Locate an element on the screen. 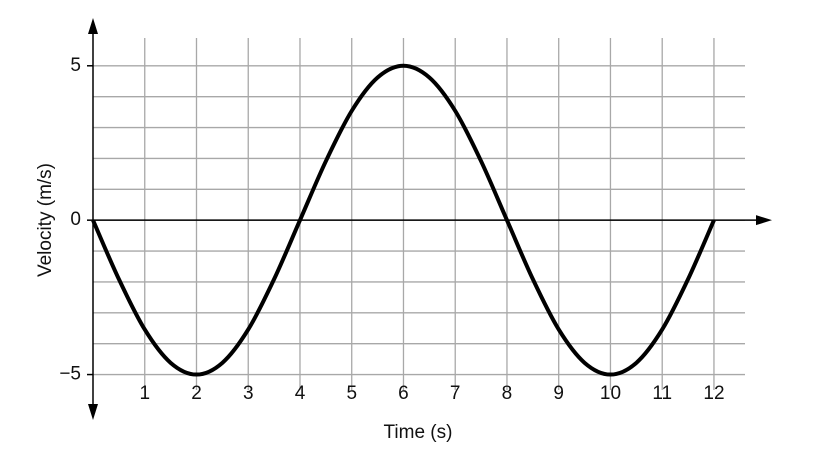 The width and height of the screenshot is (835, 453). x-tick-label: 1 is located at coordinates (144, 393).